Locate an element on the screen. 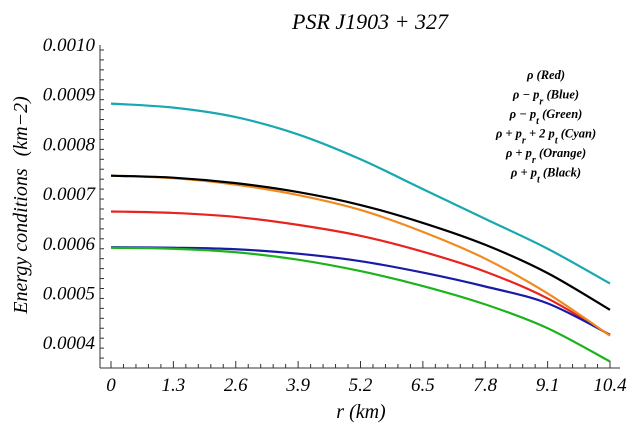  x-tick-label: 6.5 is located at coordinates (423, 385).